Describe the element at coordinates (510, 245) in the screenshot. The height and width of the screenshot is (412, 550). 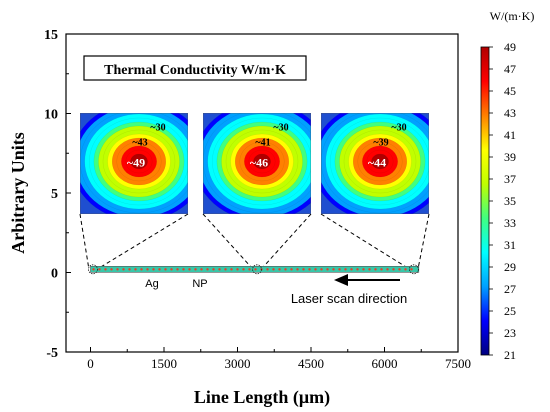
I see `colorbar-tick-label: 31` at that location.